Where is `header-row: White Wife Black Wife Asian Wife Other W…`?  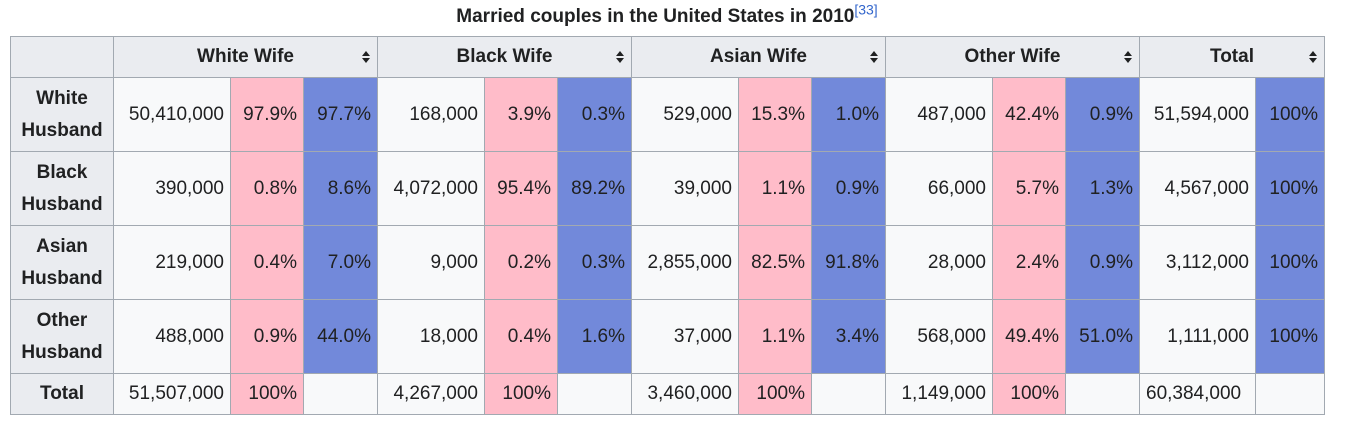 header-row: White Wife Black Wife Asian Wife Other W… is located at coordinates (667, 57).